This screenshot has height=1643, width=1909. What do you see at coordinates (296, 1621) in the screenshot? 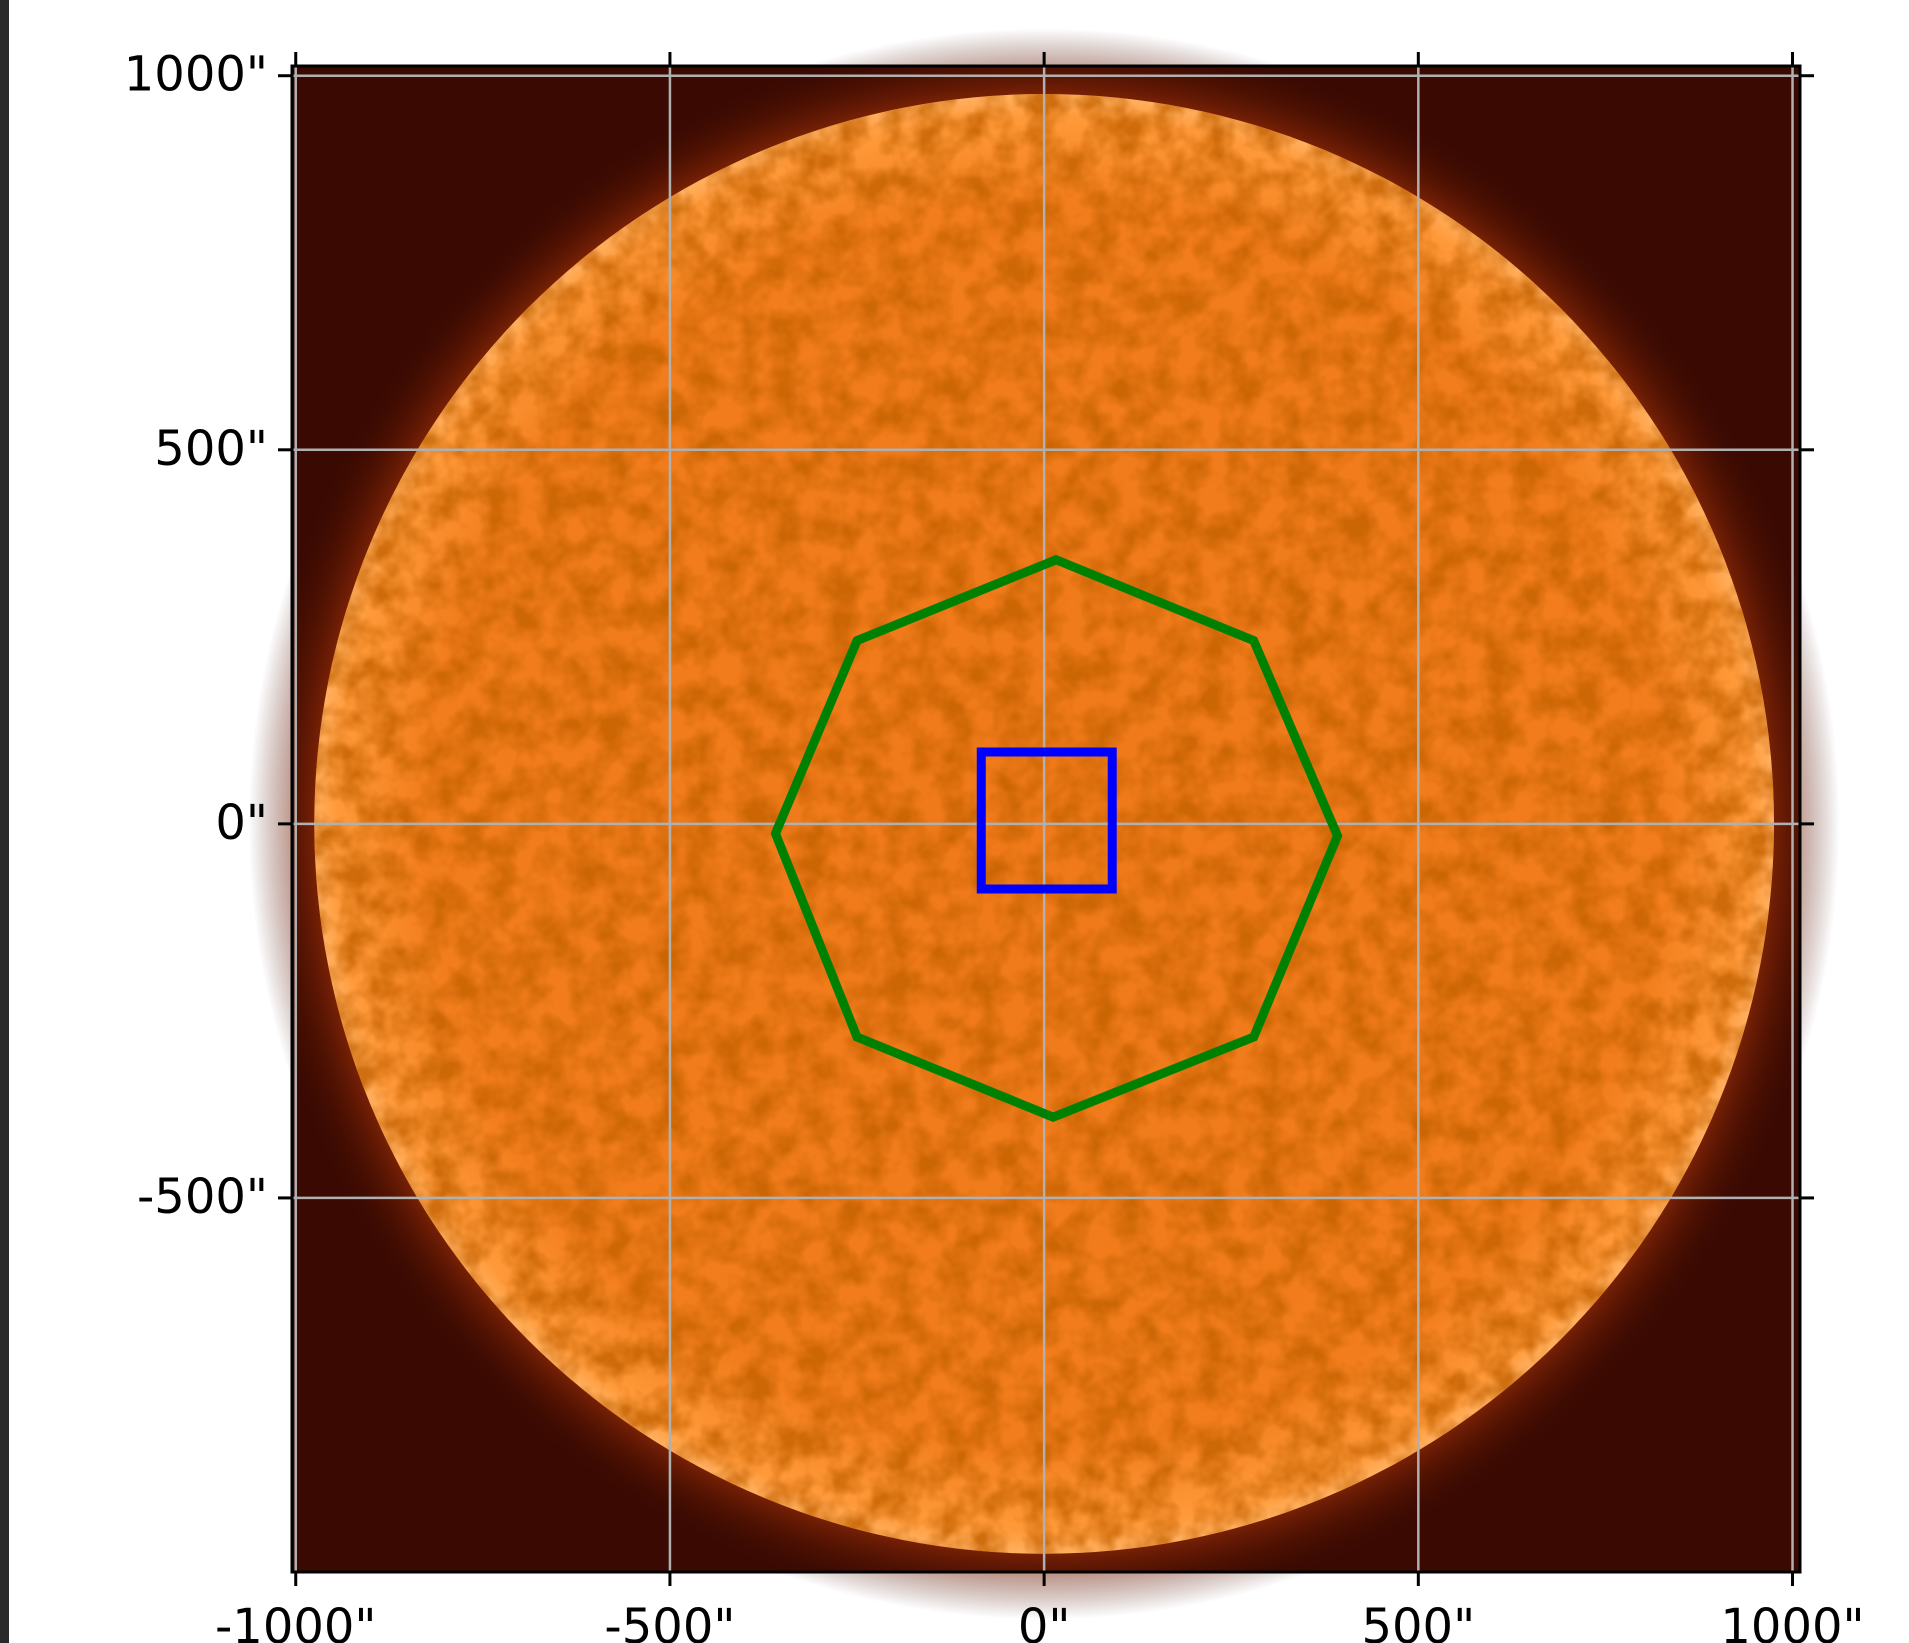
I see `x-tick-label: -1000"` at bounding box center [296, 1621].